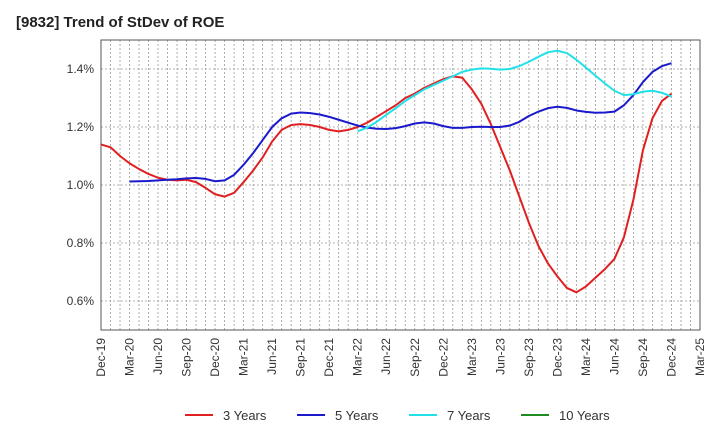 The width and height of the screenshot is (720, 440). What do you see at coordinates (187, 357) in the screenshot?
I see `x-tick-label: Sep-20` at bounding box center [187, 357].